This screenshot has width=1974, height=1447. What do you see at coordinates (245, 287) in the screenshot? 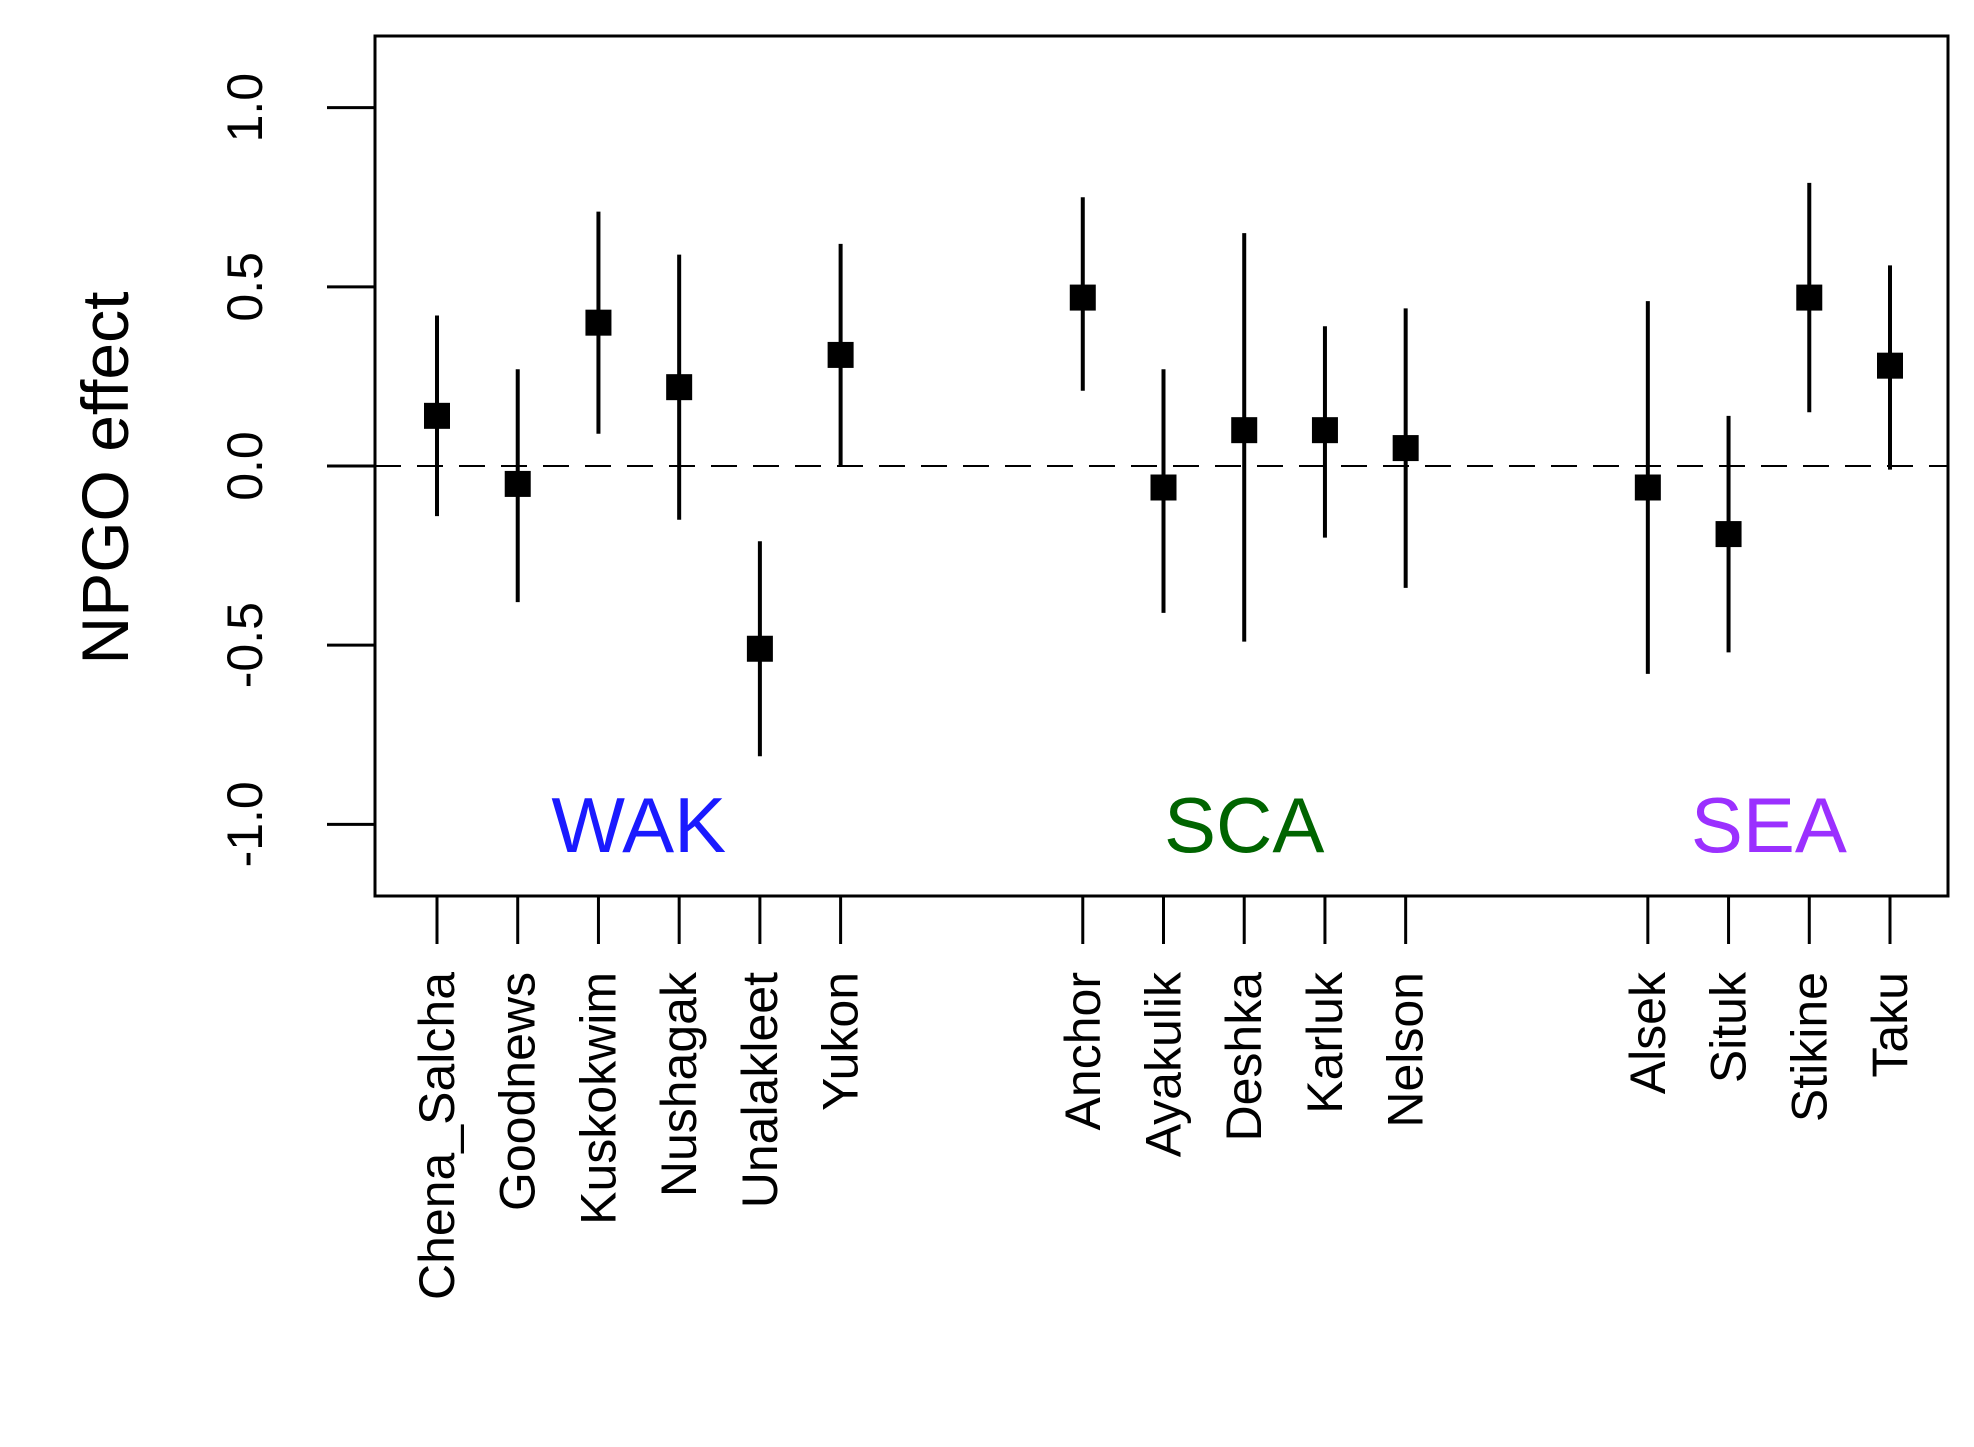
I see `y-tick-label: 0.5` at bounding box center [245, 287].